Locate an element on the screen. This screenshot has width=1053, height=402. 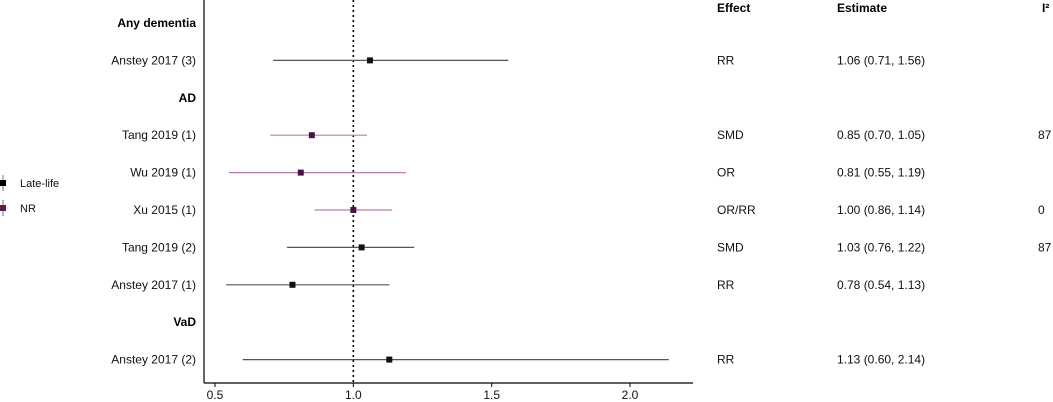
effect-cell: OR/RR is located at coordinates (736, 210).